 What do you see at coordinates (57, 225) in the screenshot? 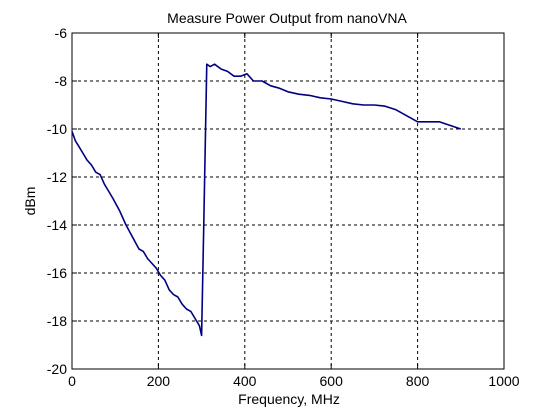
I see `y-tick-label: -14` at bounding box center [57, 225].